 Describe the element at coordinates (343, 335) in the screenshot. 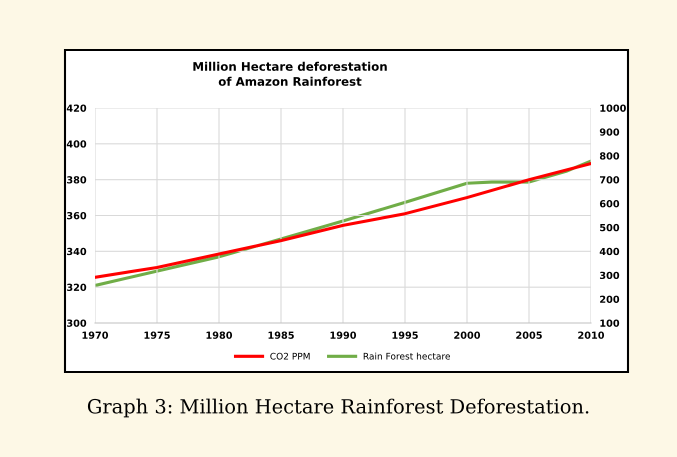

I see `x-tick-label: 1990` at that location.